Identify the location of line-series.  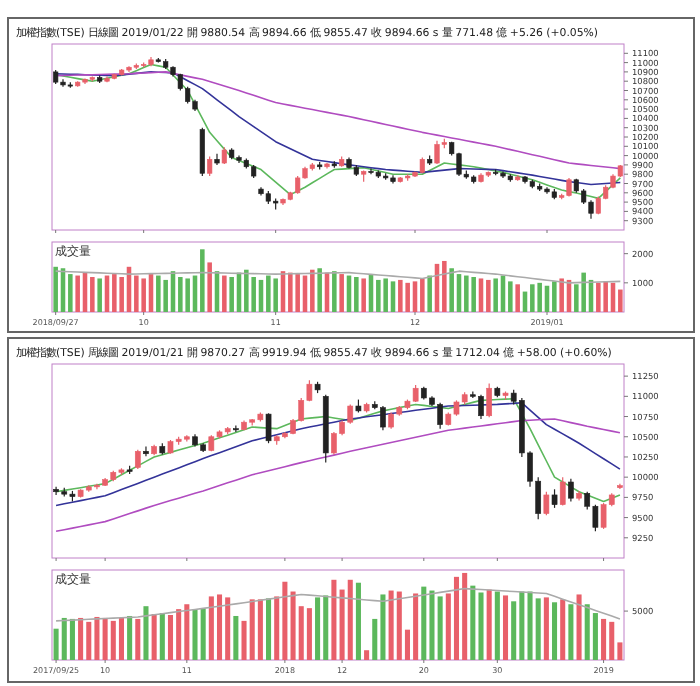
(338, 475).